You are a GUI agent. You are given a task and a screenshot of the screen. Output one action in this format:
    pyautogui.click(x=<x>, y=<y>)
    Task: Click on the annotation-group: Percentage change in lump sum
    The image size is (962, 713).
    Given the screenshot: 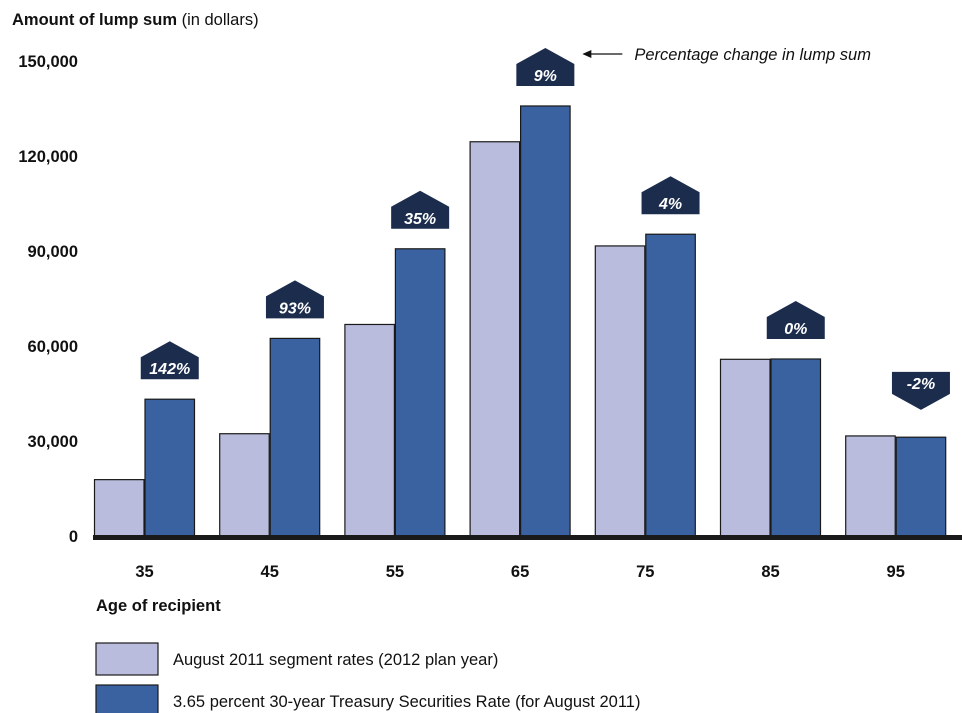 What is the action you would take?
    pyautogui.click(x=726, y=55)
    